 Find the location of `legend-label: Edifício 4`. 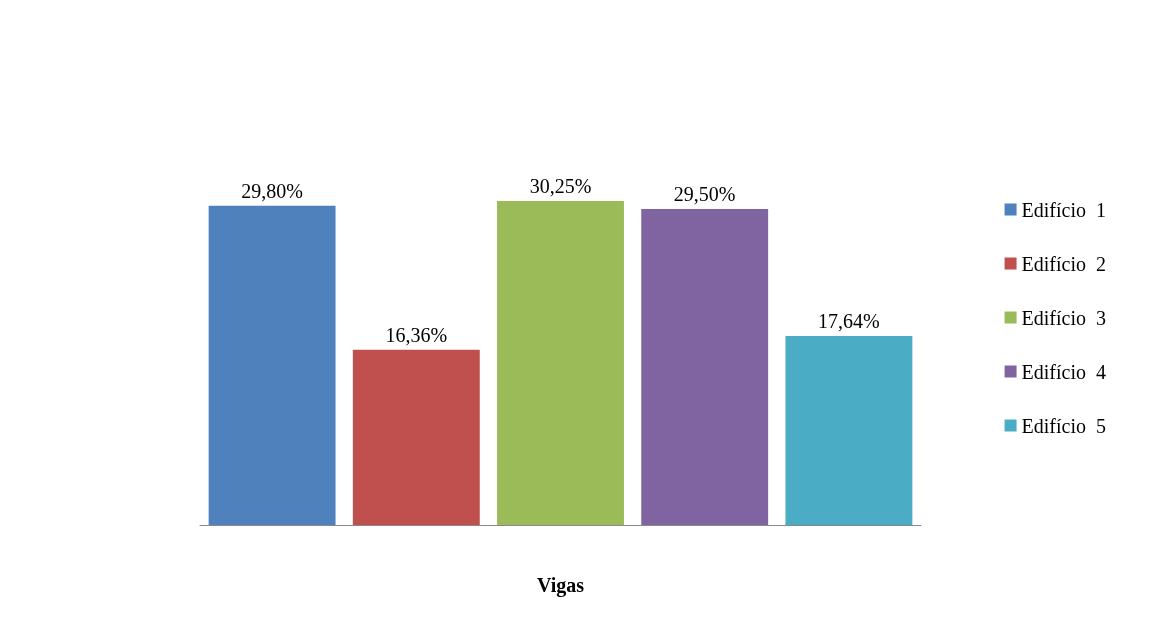

legend-label: Edifício 4 is located at coordinates (1064, 371).